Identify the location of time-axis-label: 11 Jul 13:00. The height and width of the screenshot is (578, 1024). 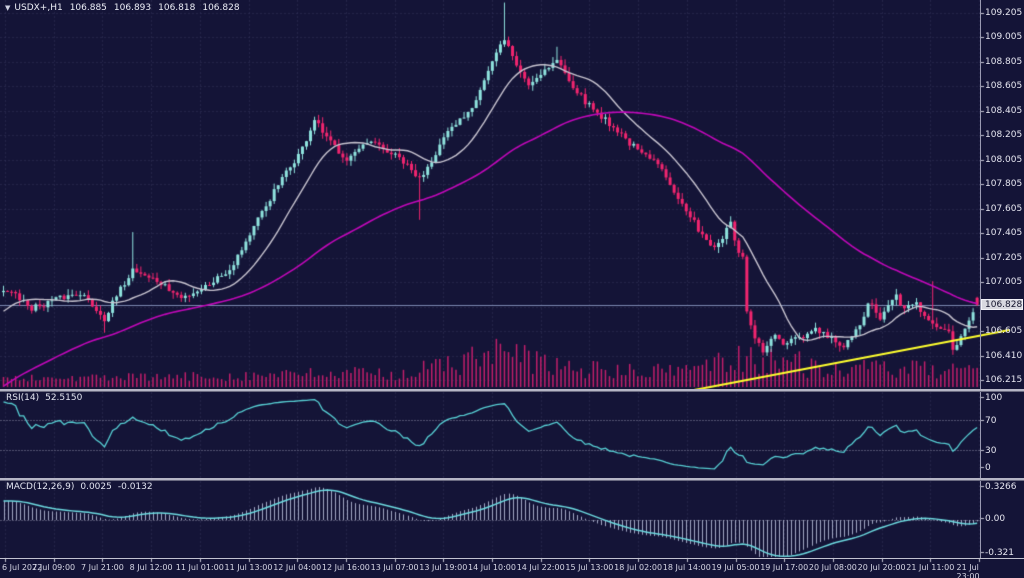
(248, 567).